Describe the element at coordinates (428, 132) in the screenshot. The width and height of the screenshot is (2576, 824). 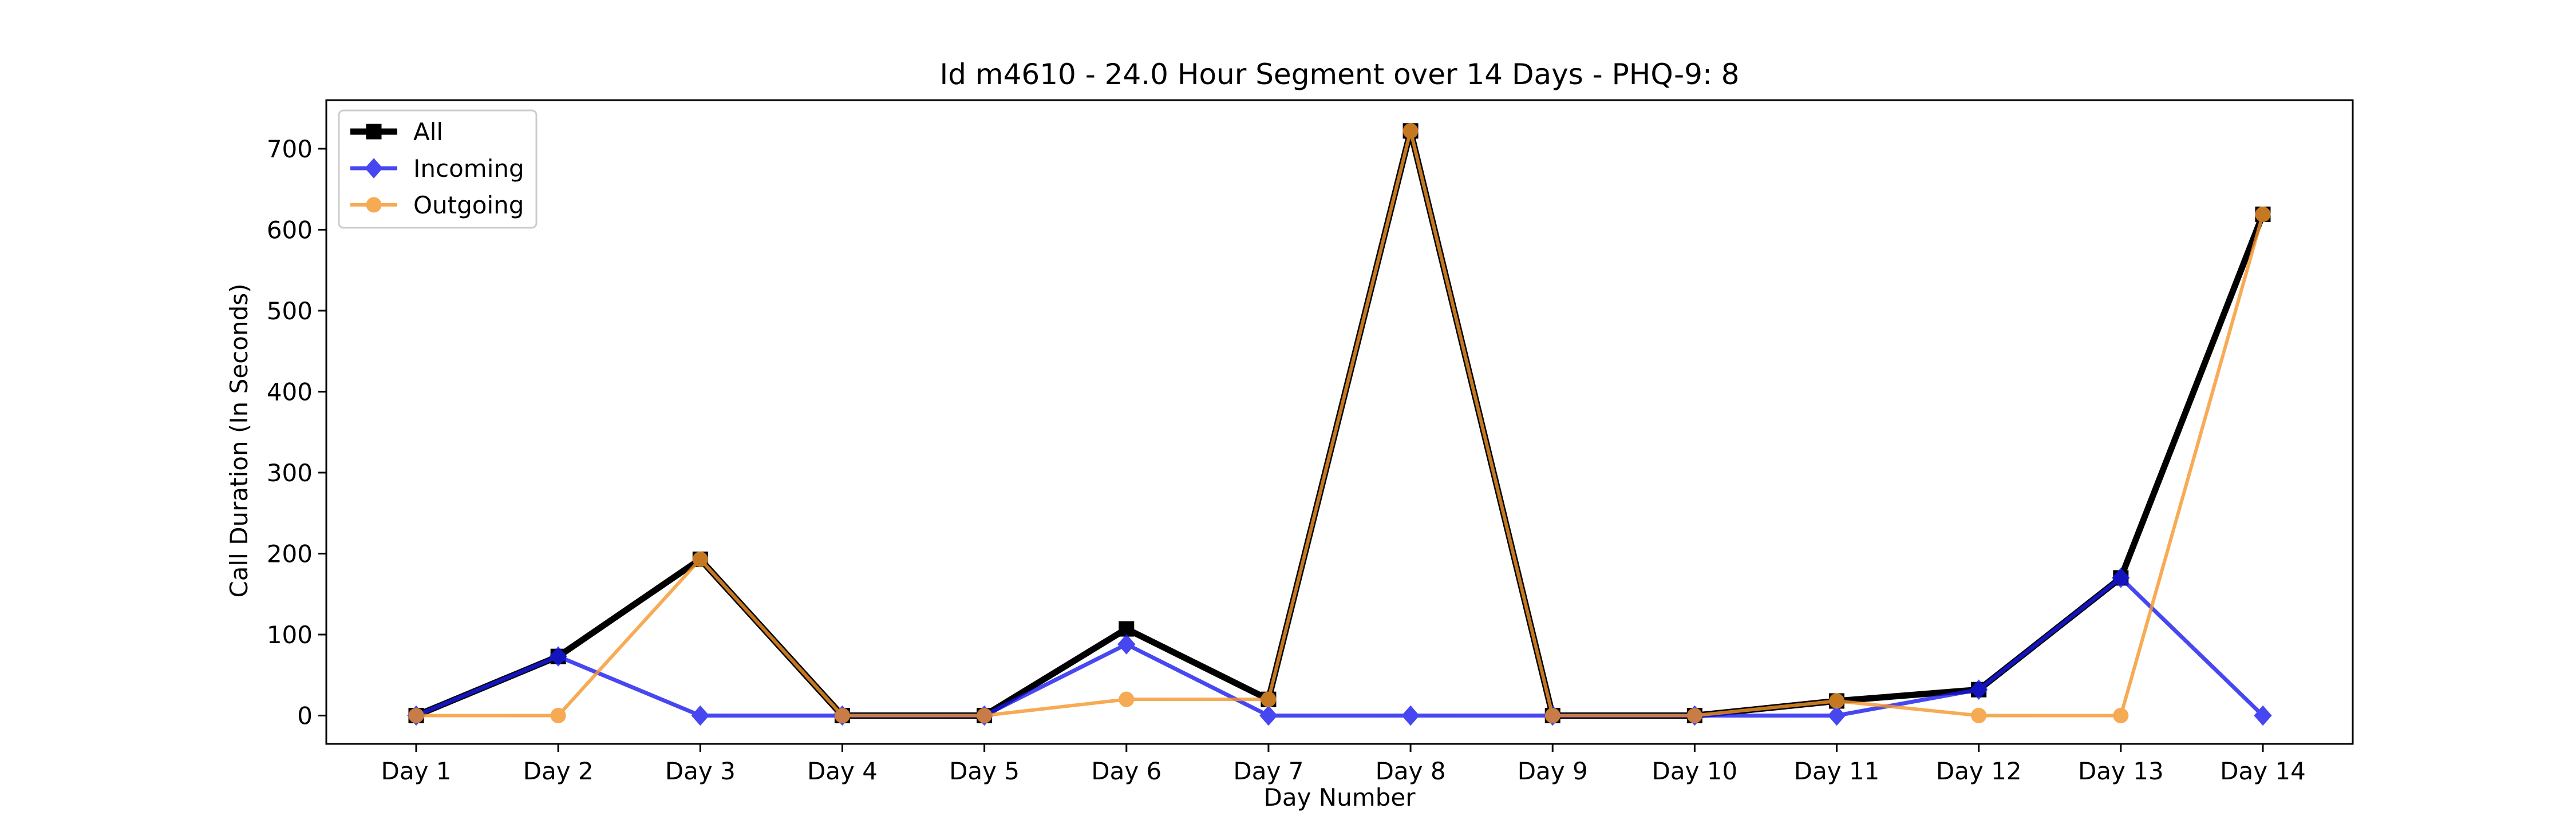
I see `legend-label-all: All` at that location.